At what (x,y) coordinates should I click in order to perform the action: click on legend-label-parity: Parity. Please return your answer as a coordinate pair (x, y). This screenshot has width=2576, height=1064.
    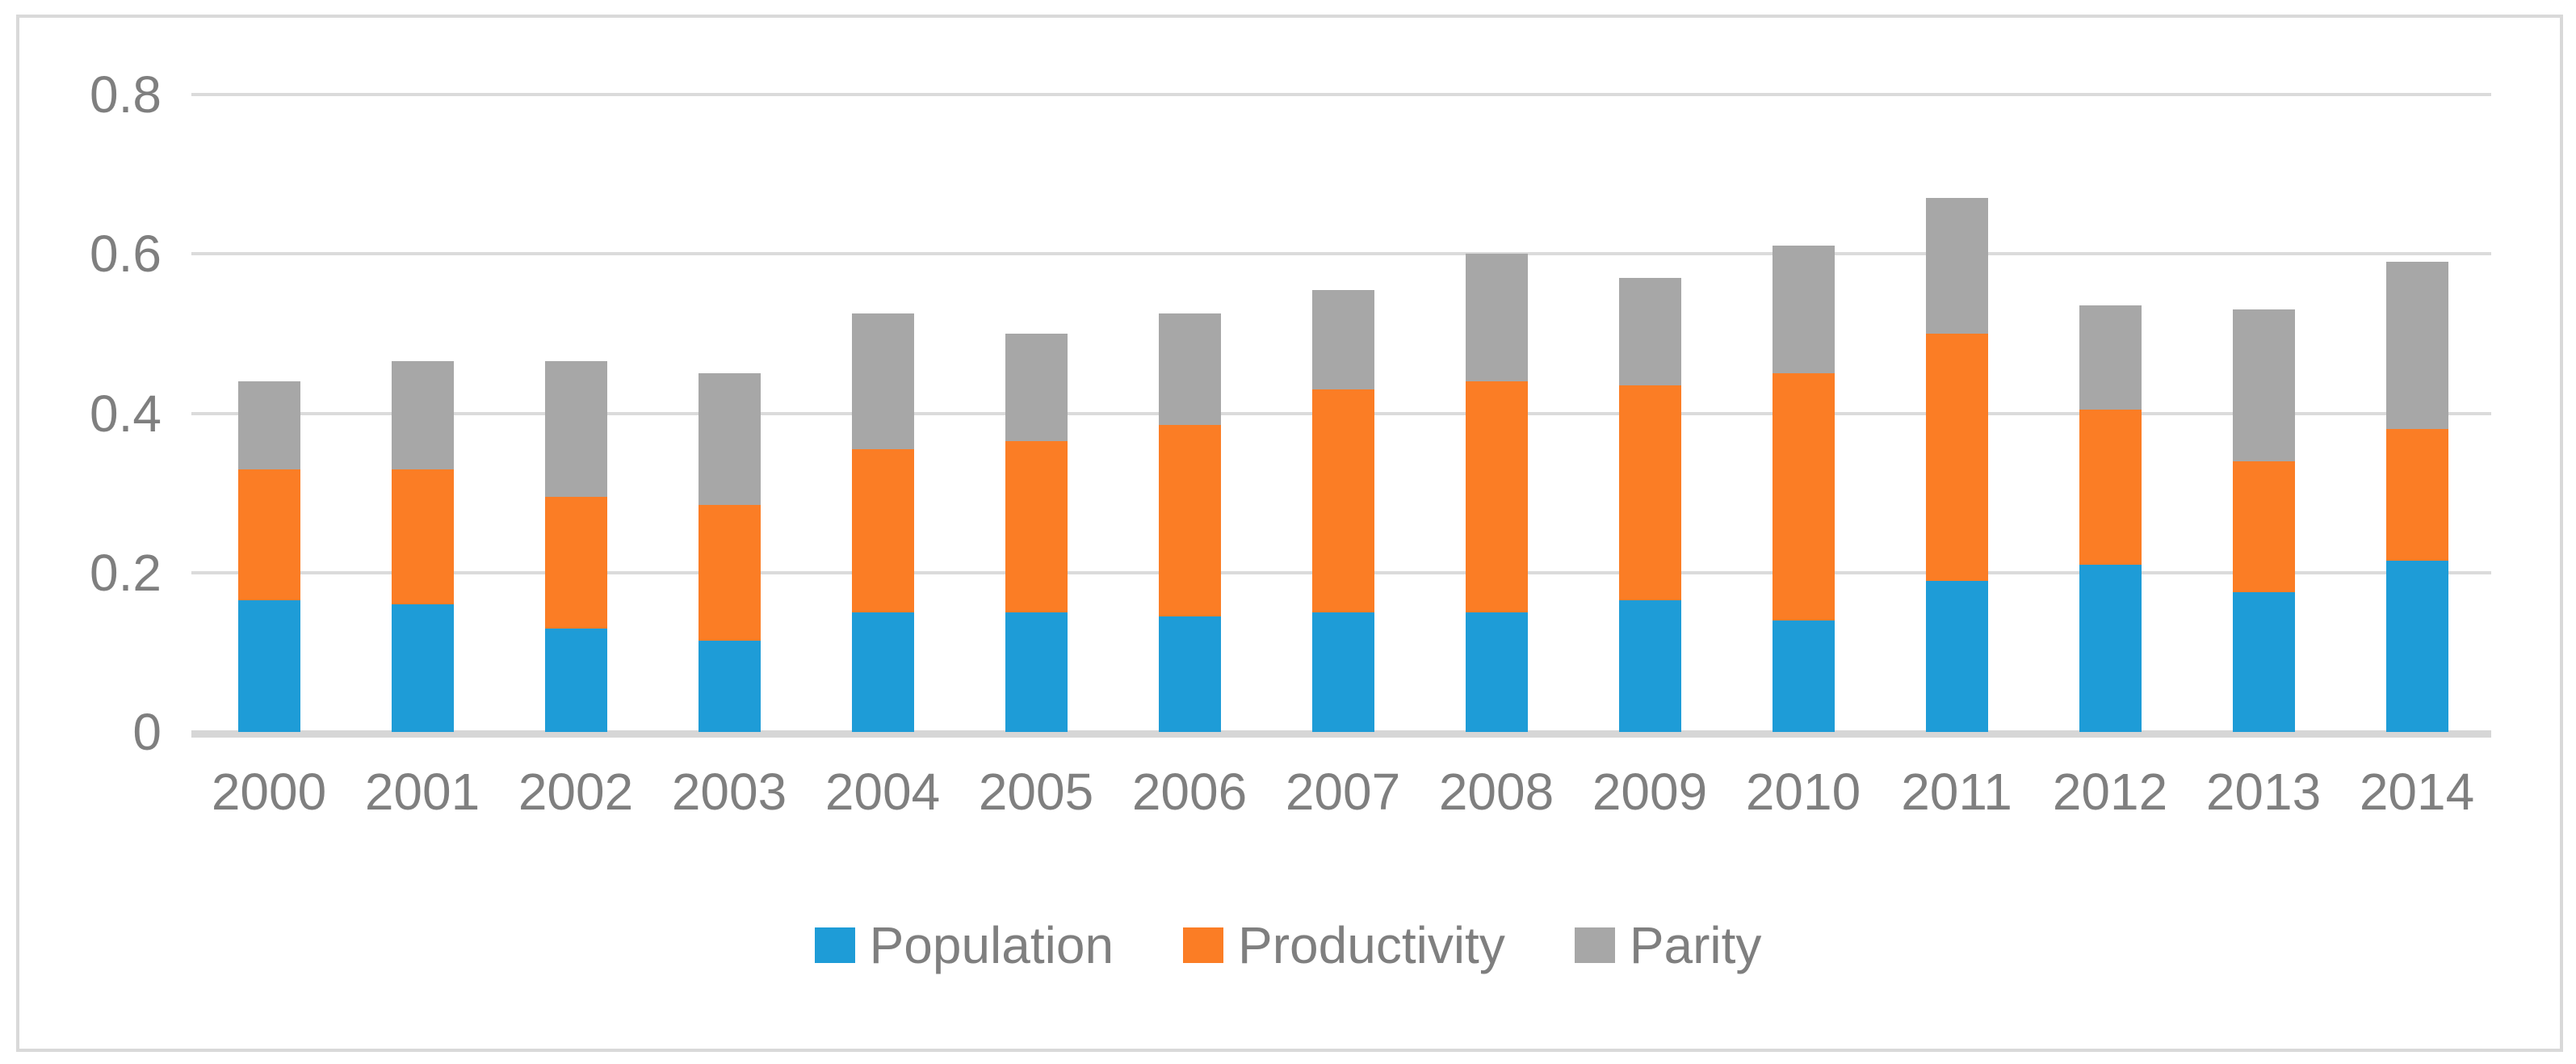
    Looking at the image, I should click on (1695, 945).